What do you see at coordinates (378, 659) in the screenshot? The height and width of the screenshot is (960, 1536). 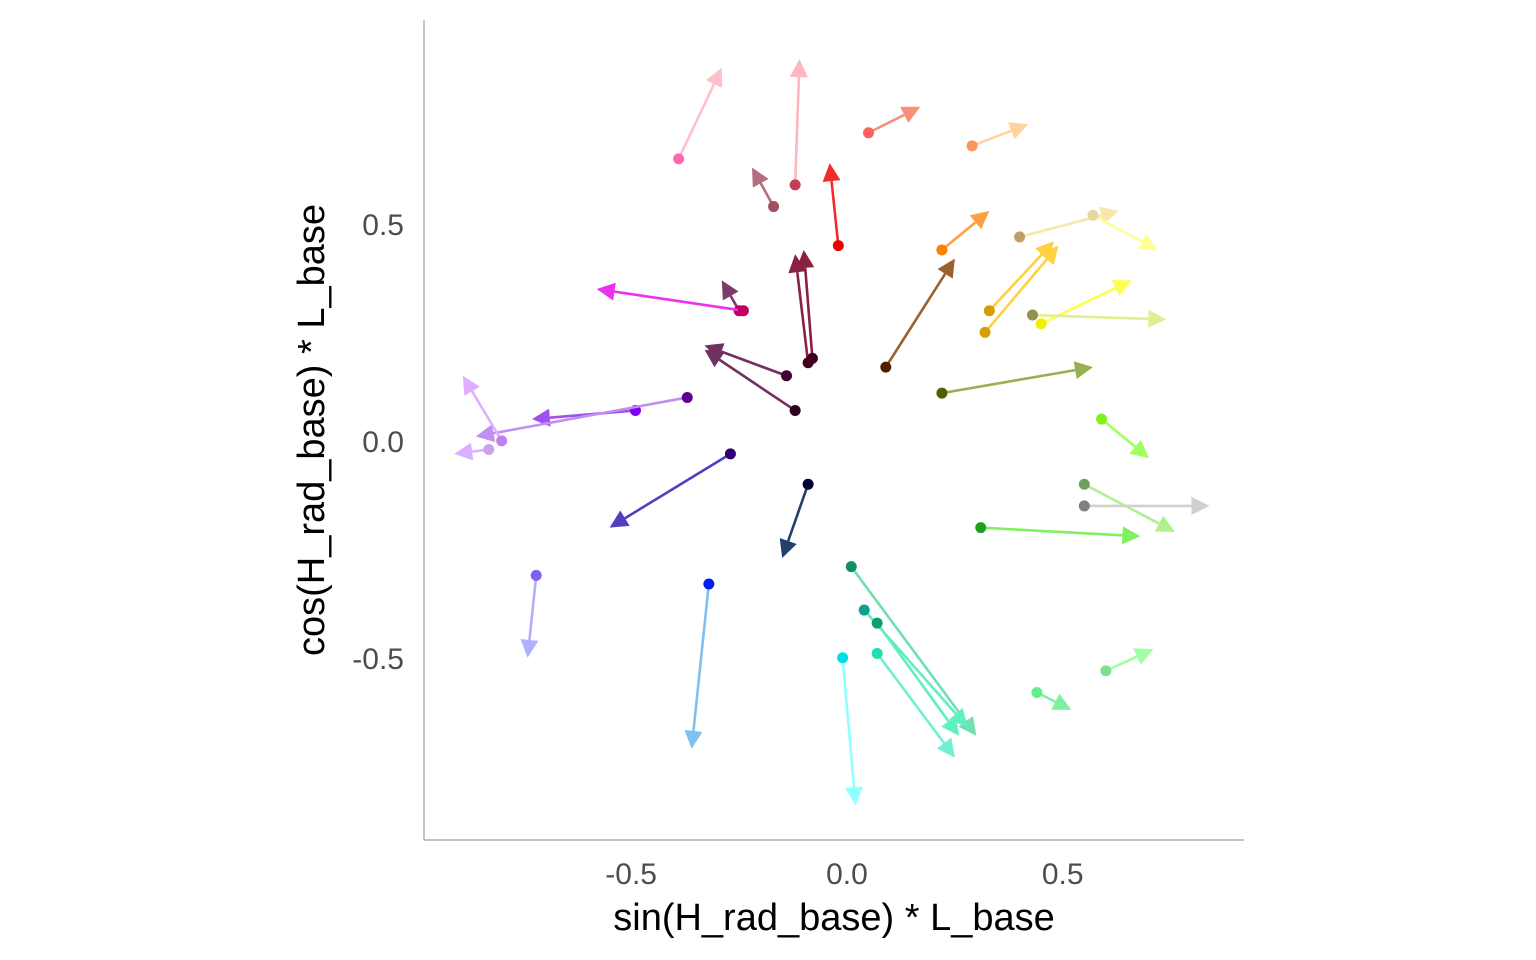 I see `y-tick-label: -0.5` at bounding box center [378, 659].